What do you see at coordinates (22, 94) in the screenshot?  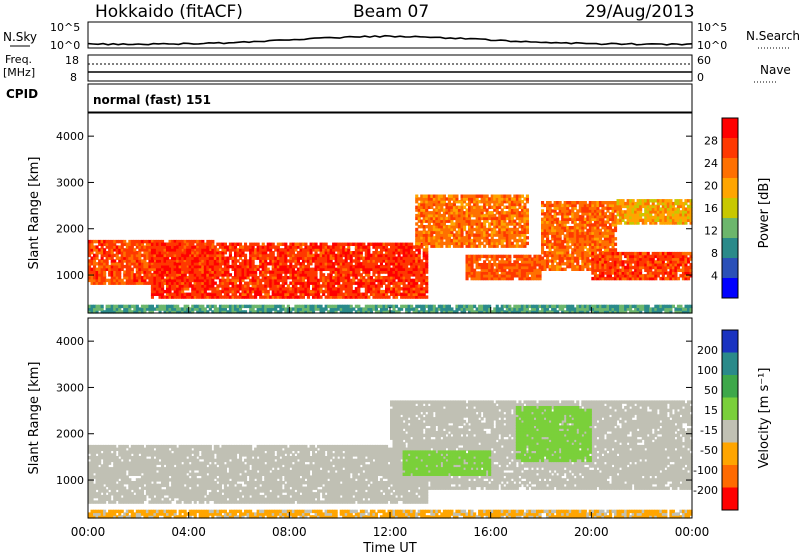 I see `cpid-label: CPID` at bounding box center [22, 94].